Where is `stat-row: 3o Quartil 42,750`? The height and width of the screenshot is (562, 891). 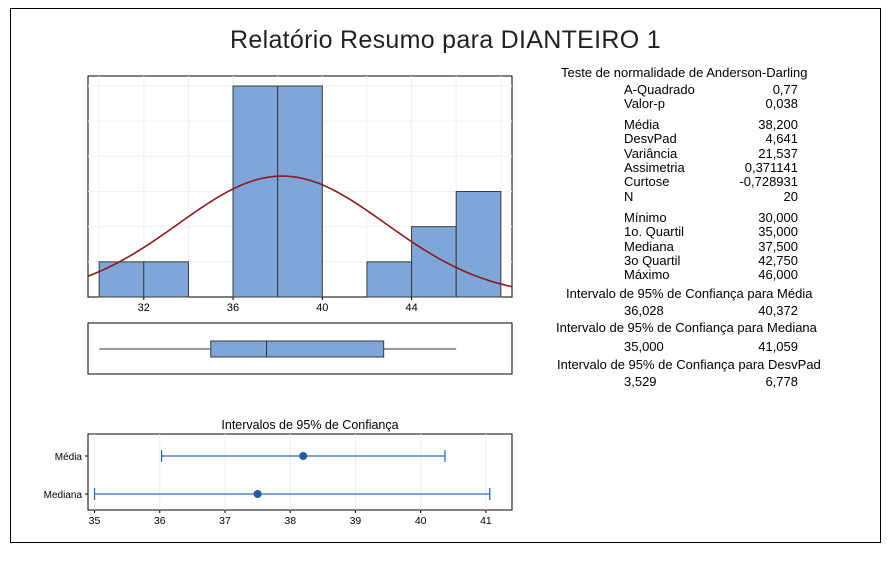 stat-row: 3o Quartil 42,750 is located at coordinates (711, 260).